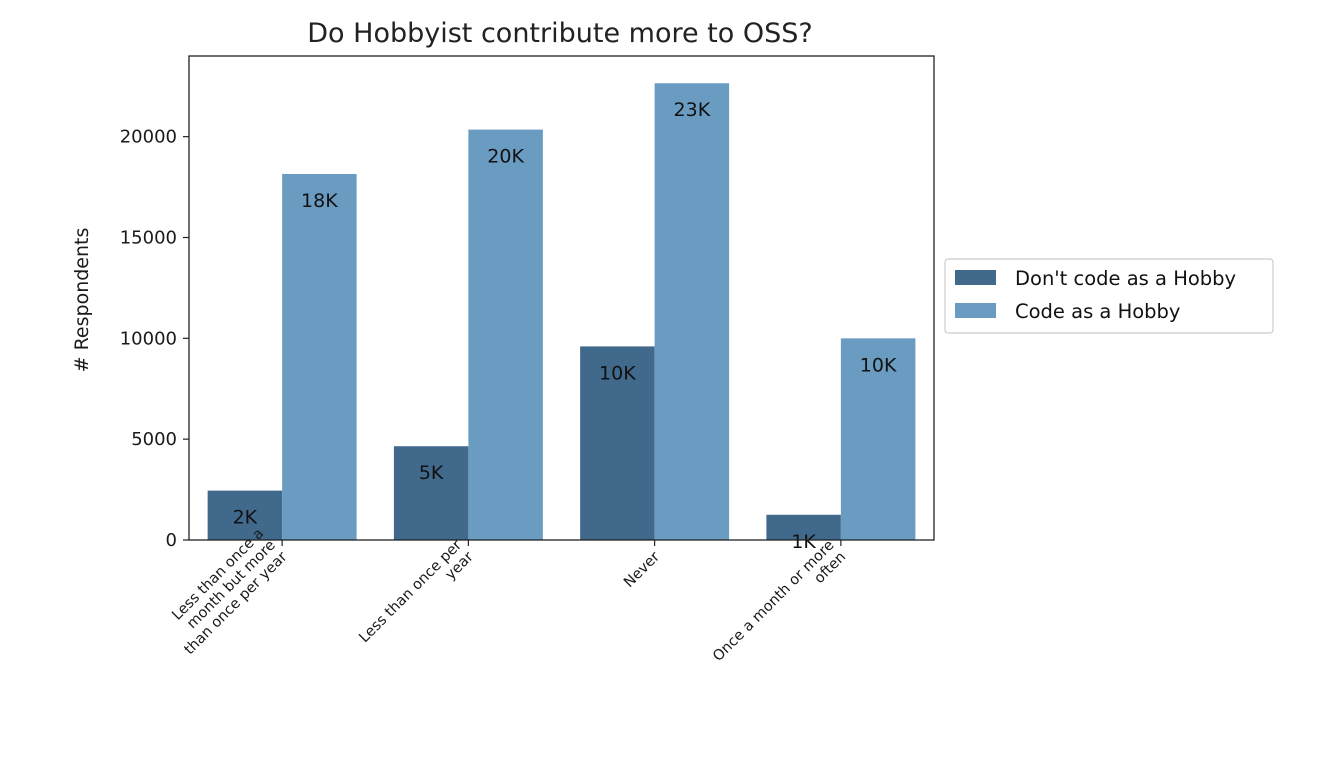  Describe the element at coordinates (803, 542) in the screenshot. I see `data-label: 1K` at that location.